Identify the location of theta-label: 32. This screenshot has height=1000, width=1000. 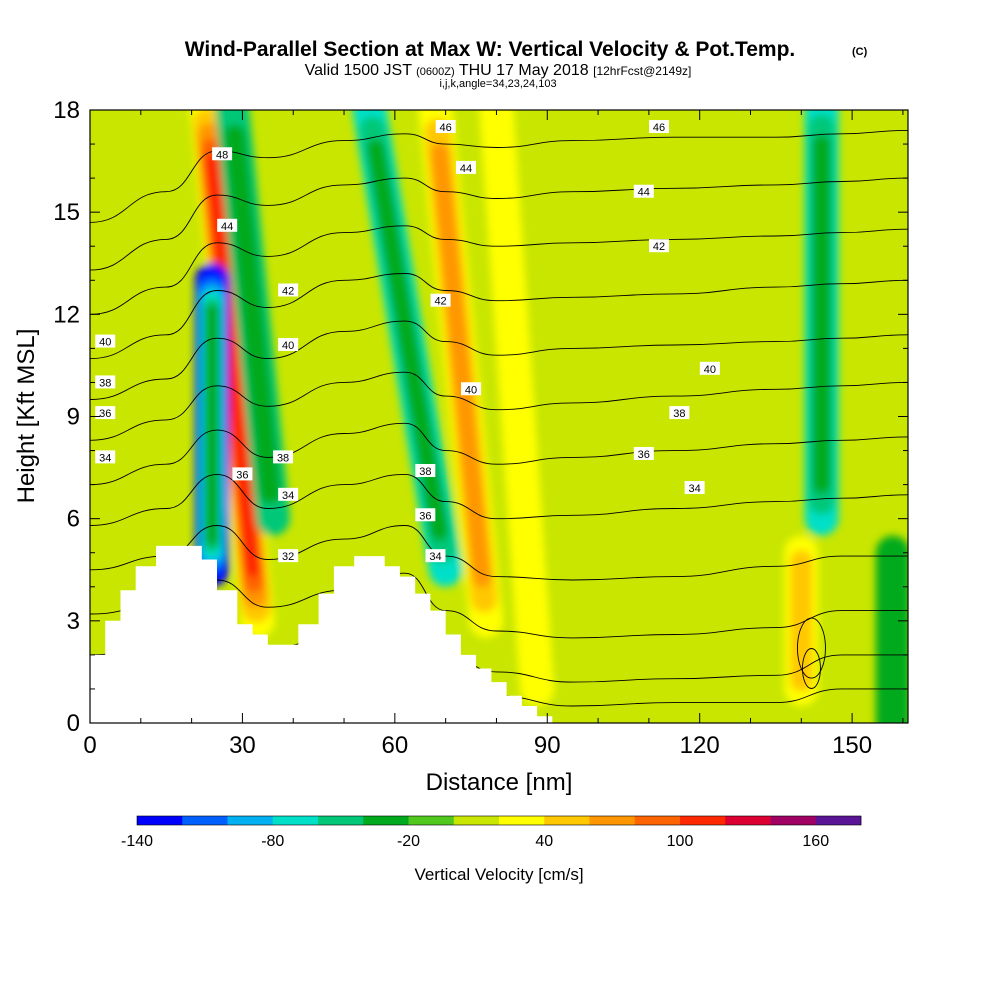
(288, 557).